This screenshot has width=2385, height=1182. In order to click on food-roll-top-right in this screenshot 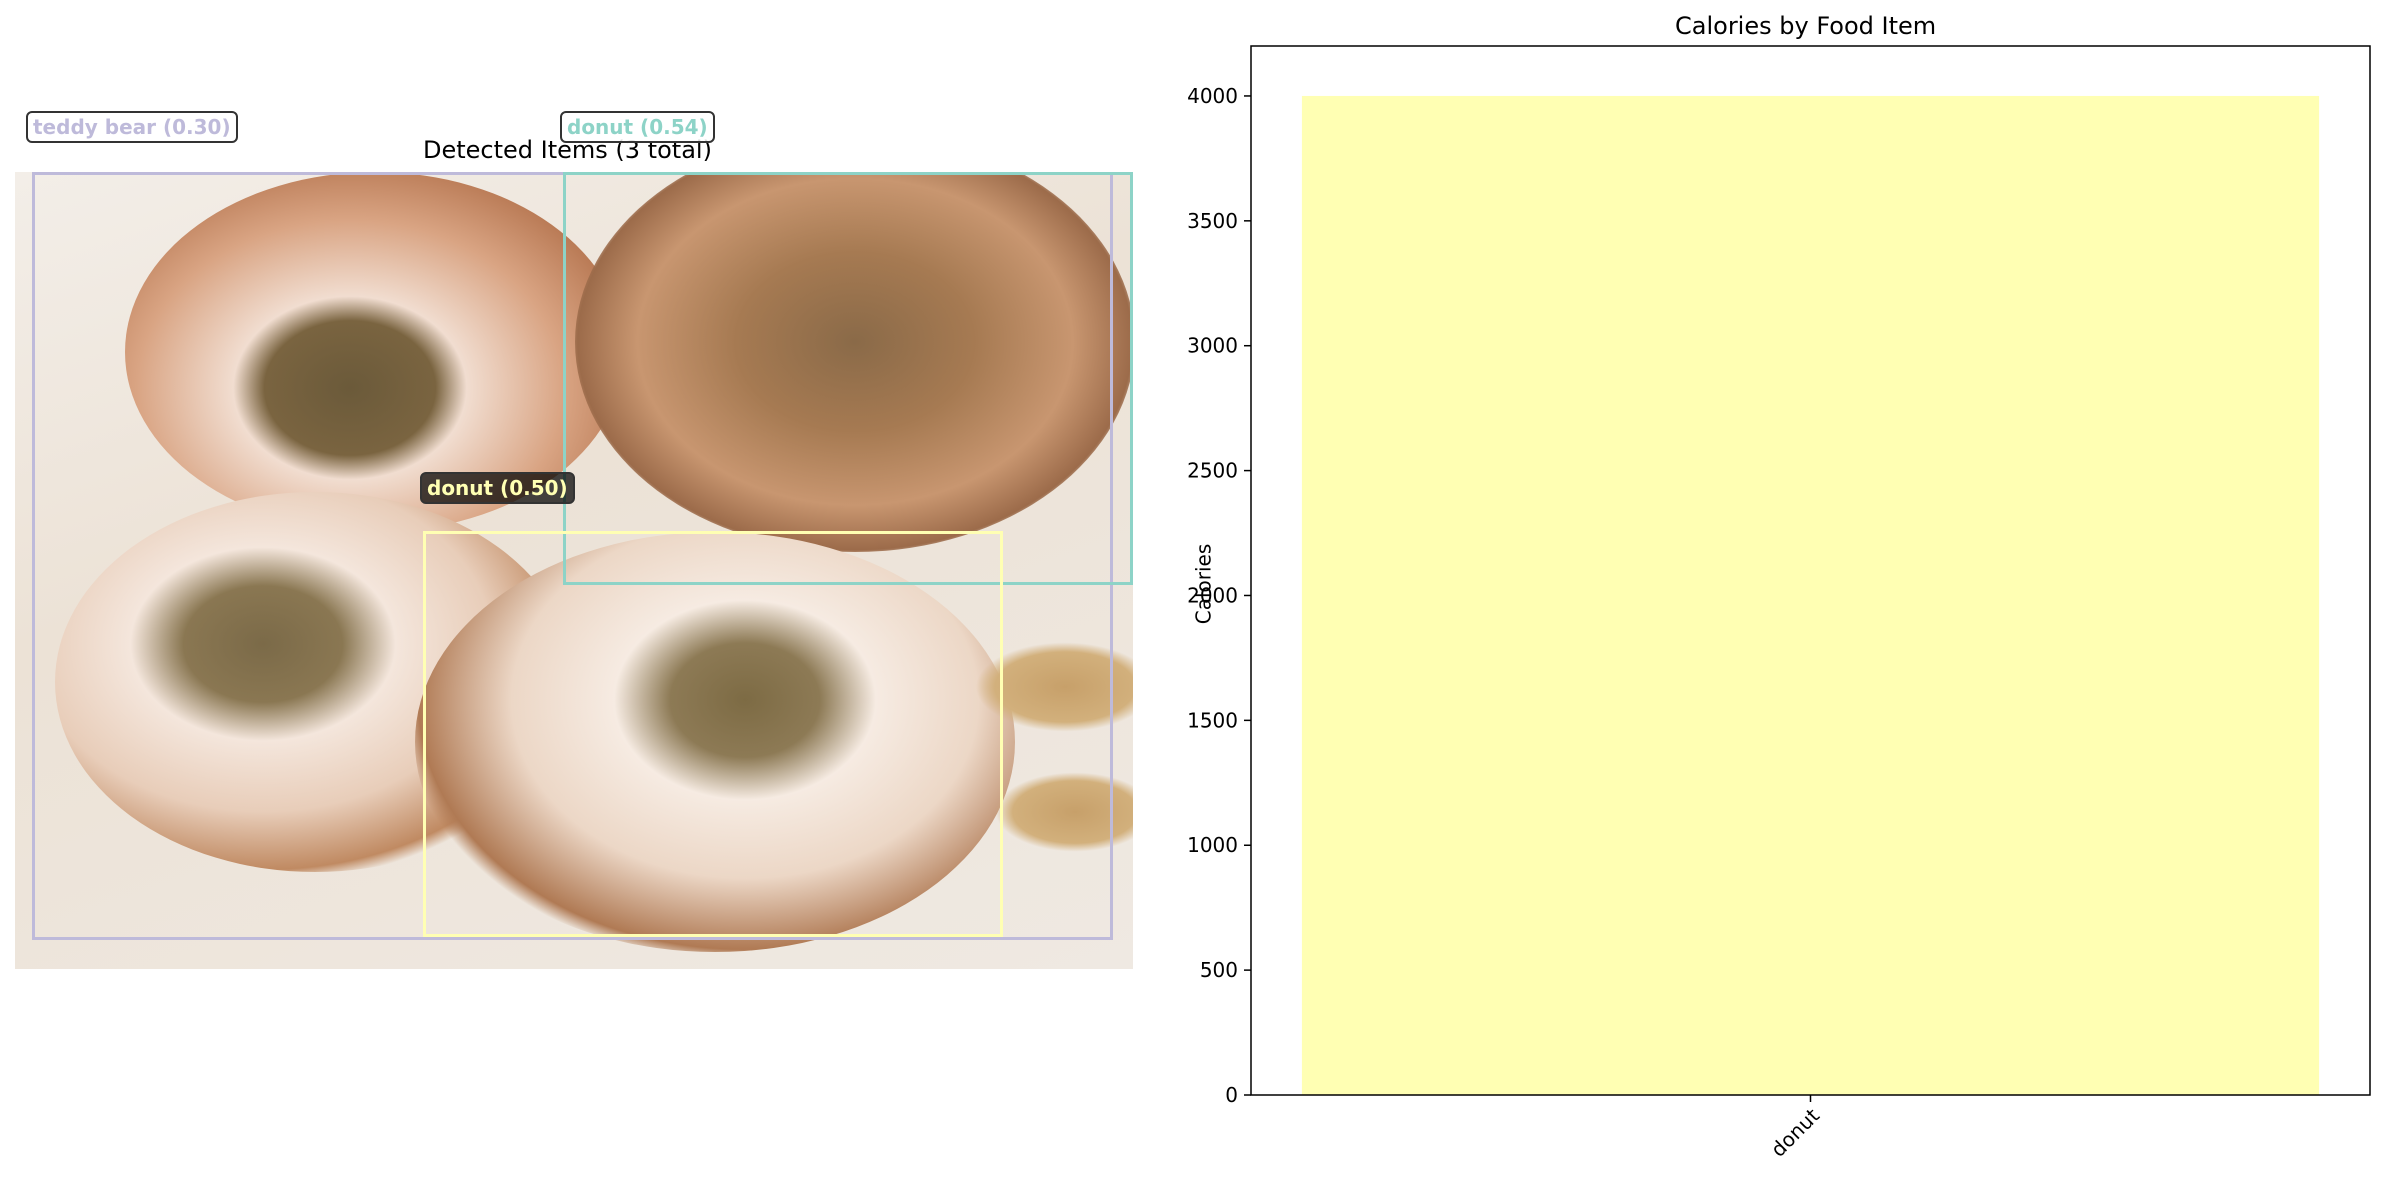, I will do `click(854, 362)`.